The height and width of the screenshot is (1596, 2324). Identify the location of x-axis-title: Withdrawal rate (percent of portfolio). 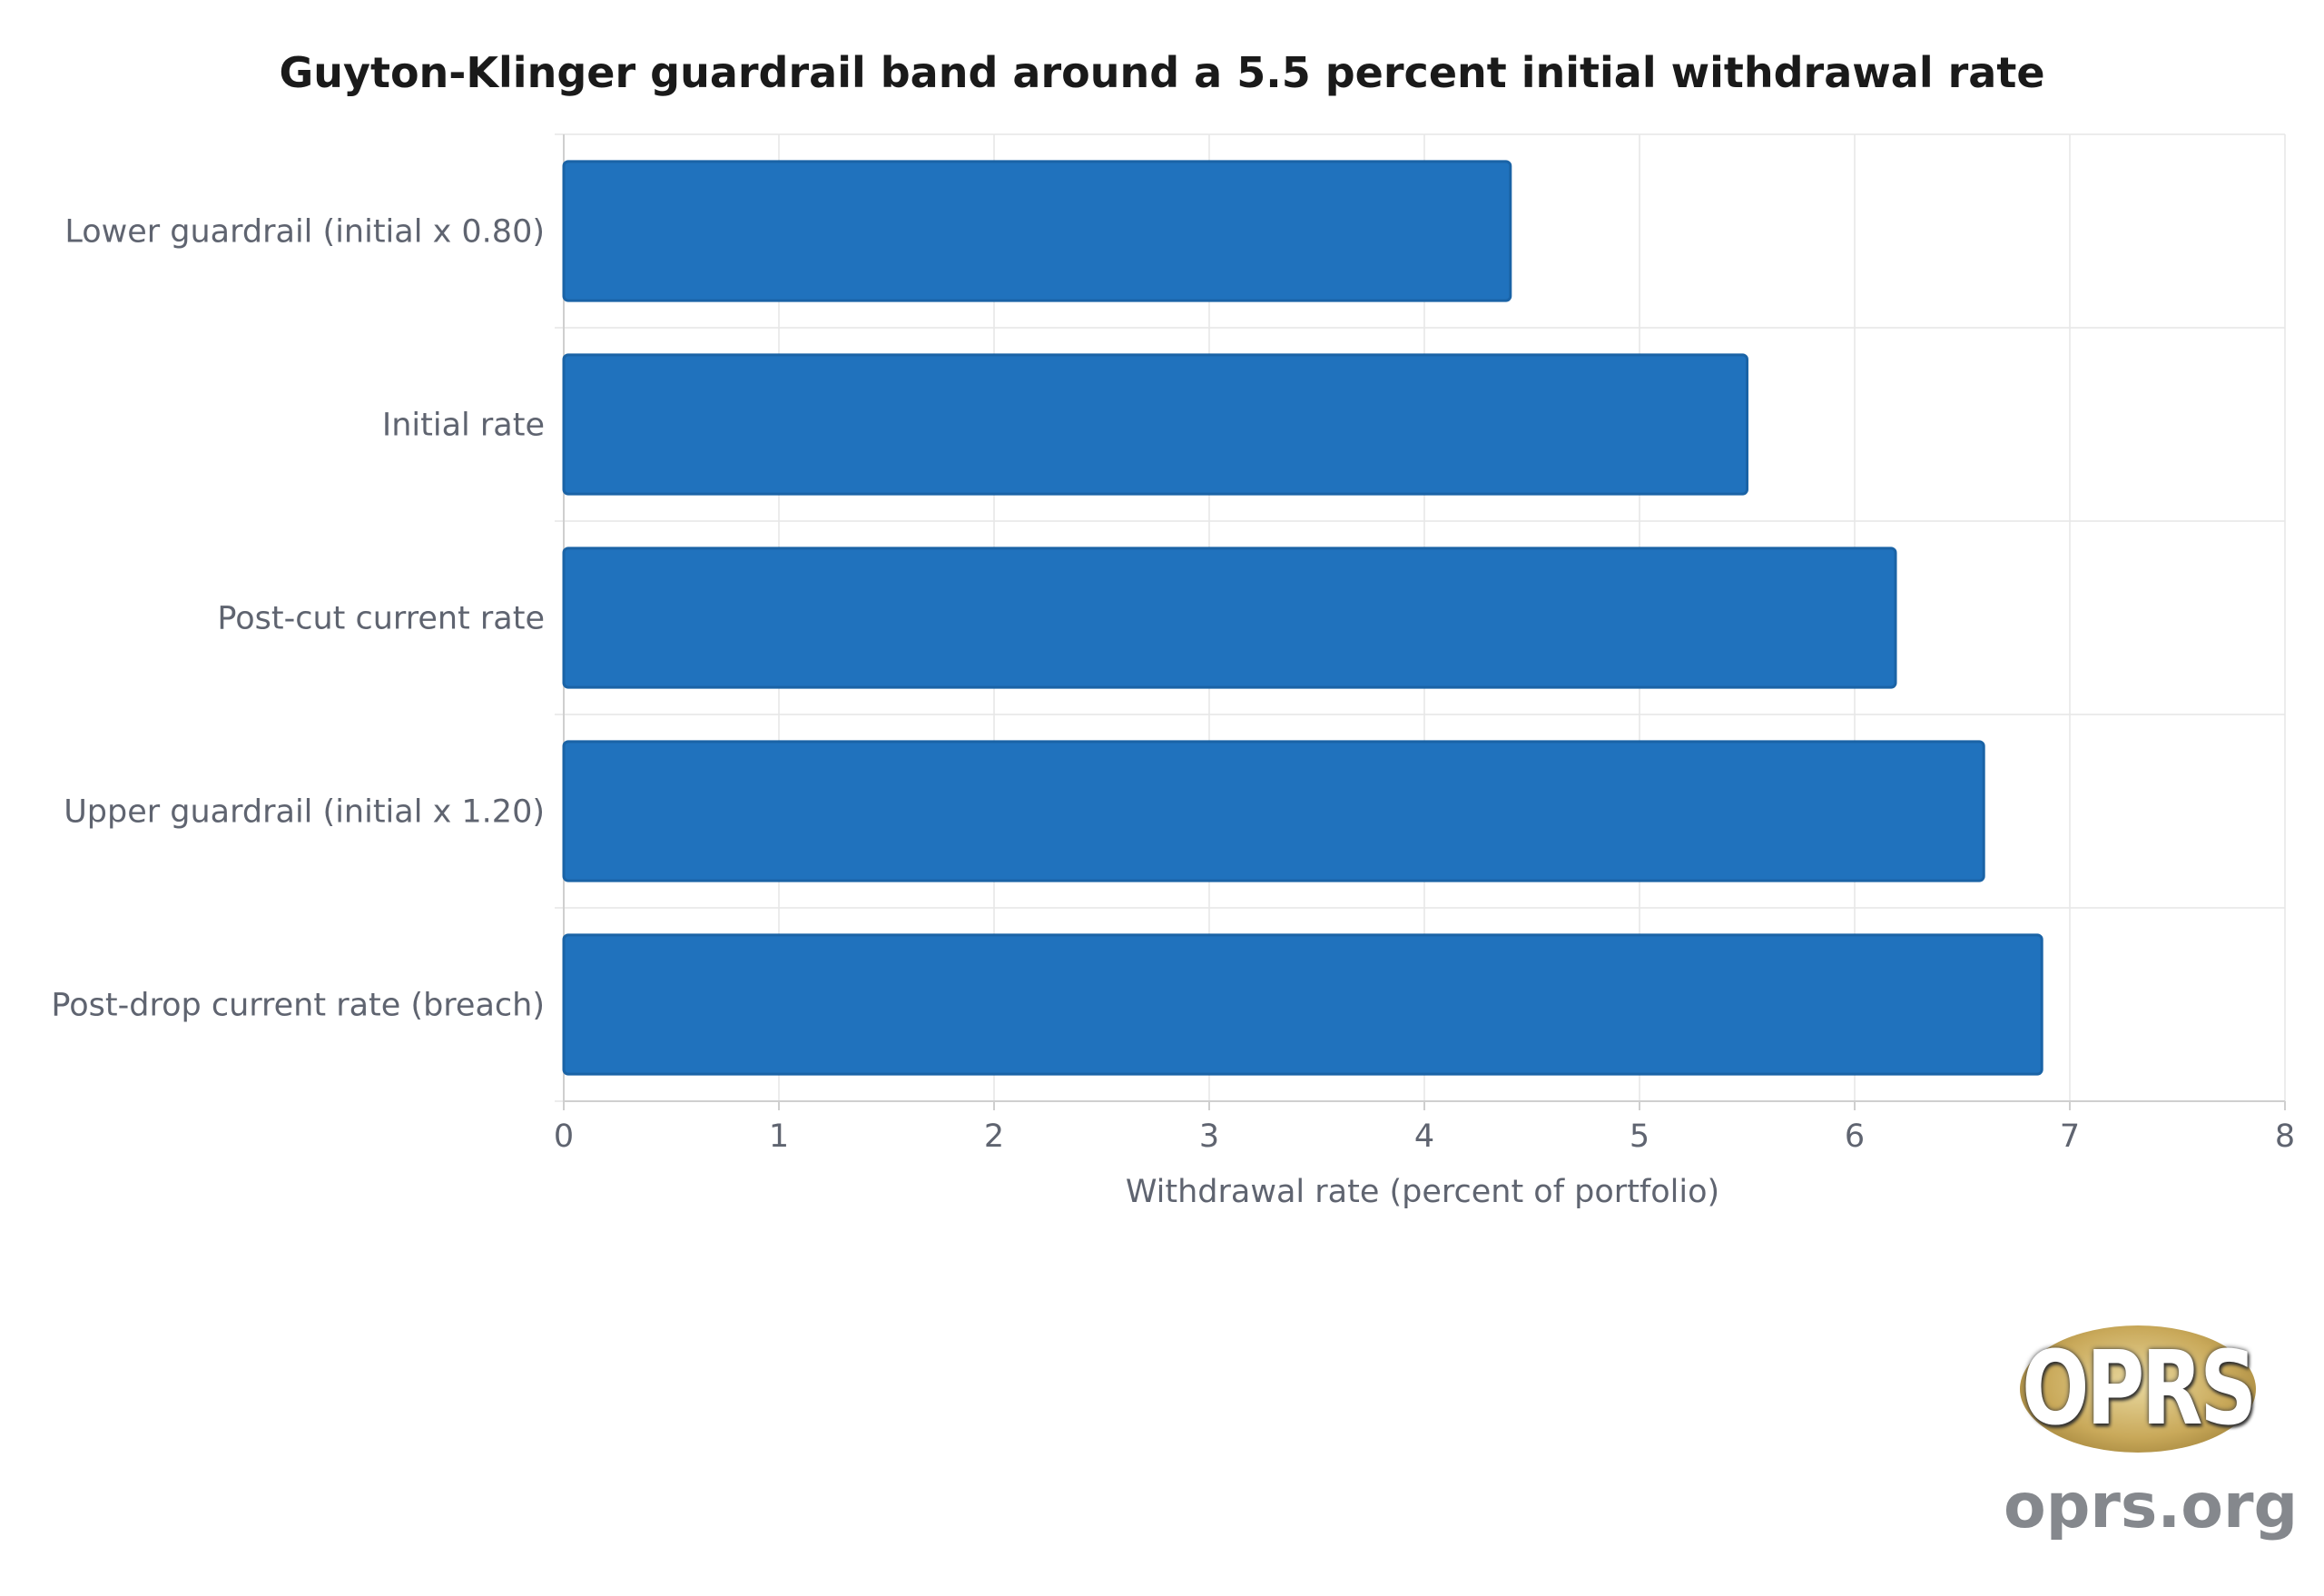
(1422, 1192).